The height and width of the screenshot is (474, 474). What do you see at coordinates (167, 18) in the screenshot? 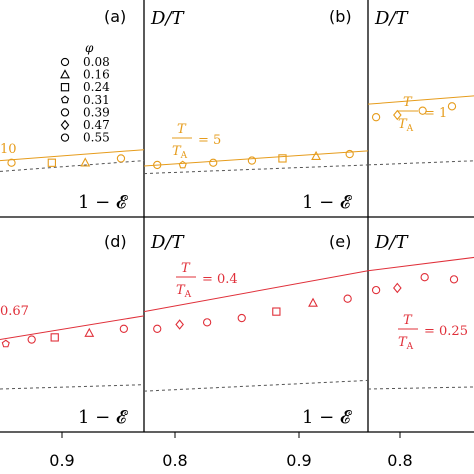
I see `ylabel-b: D/T` at bounding box center [167, 18].